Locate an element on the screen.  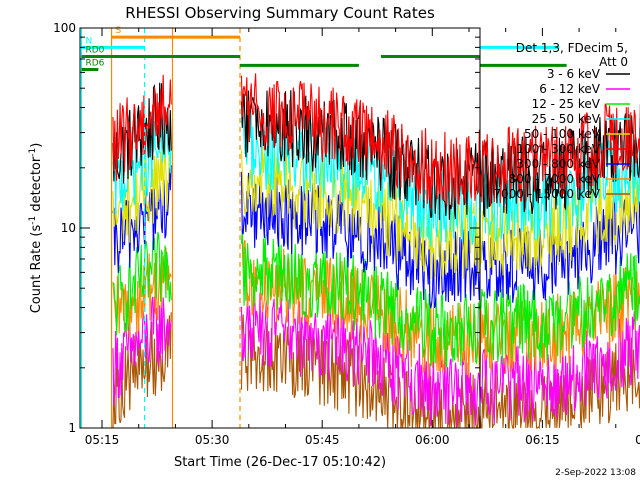
y-label-mid: detector is located at coordinates (36, 186).